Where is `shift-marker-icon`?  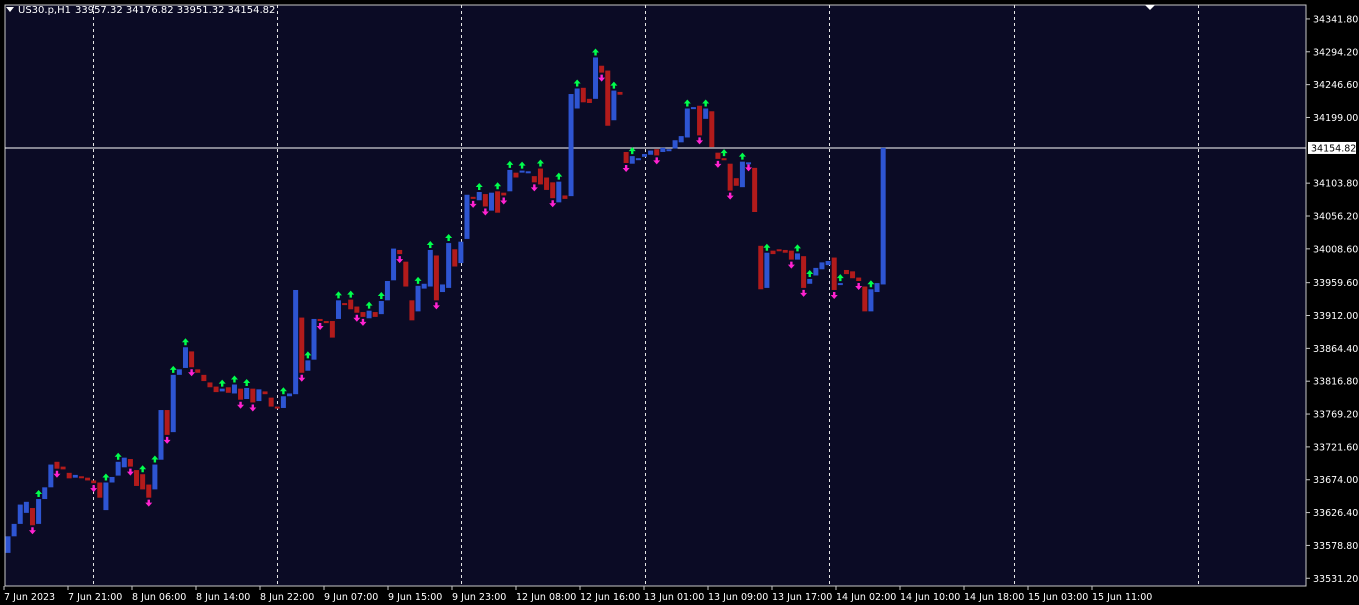 shift-marker-icon is located at coordinates (1150, 7).